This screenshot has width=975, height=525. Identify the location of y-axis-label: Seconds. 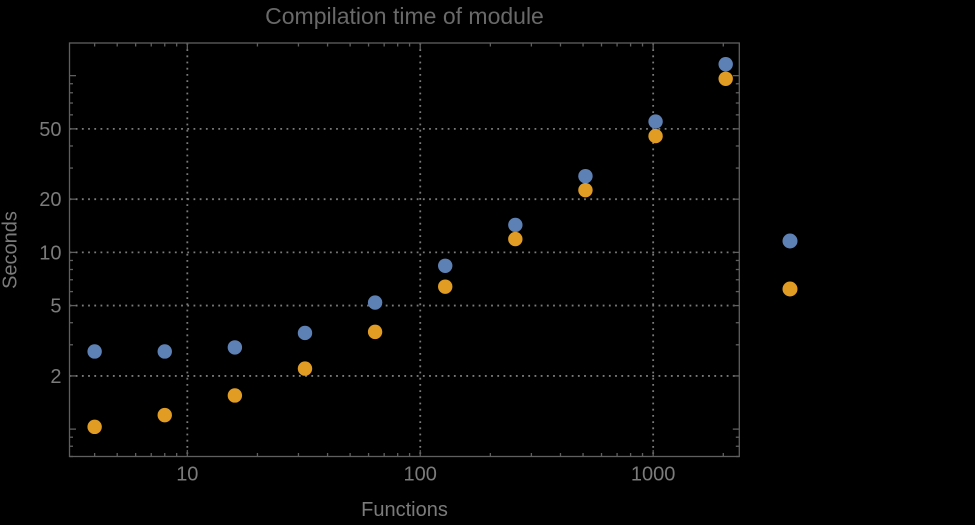
(11, 250).